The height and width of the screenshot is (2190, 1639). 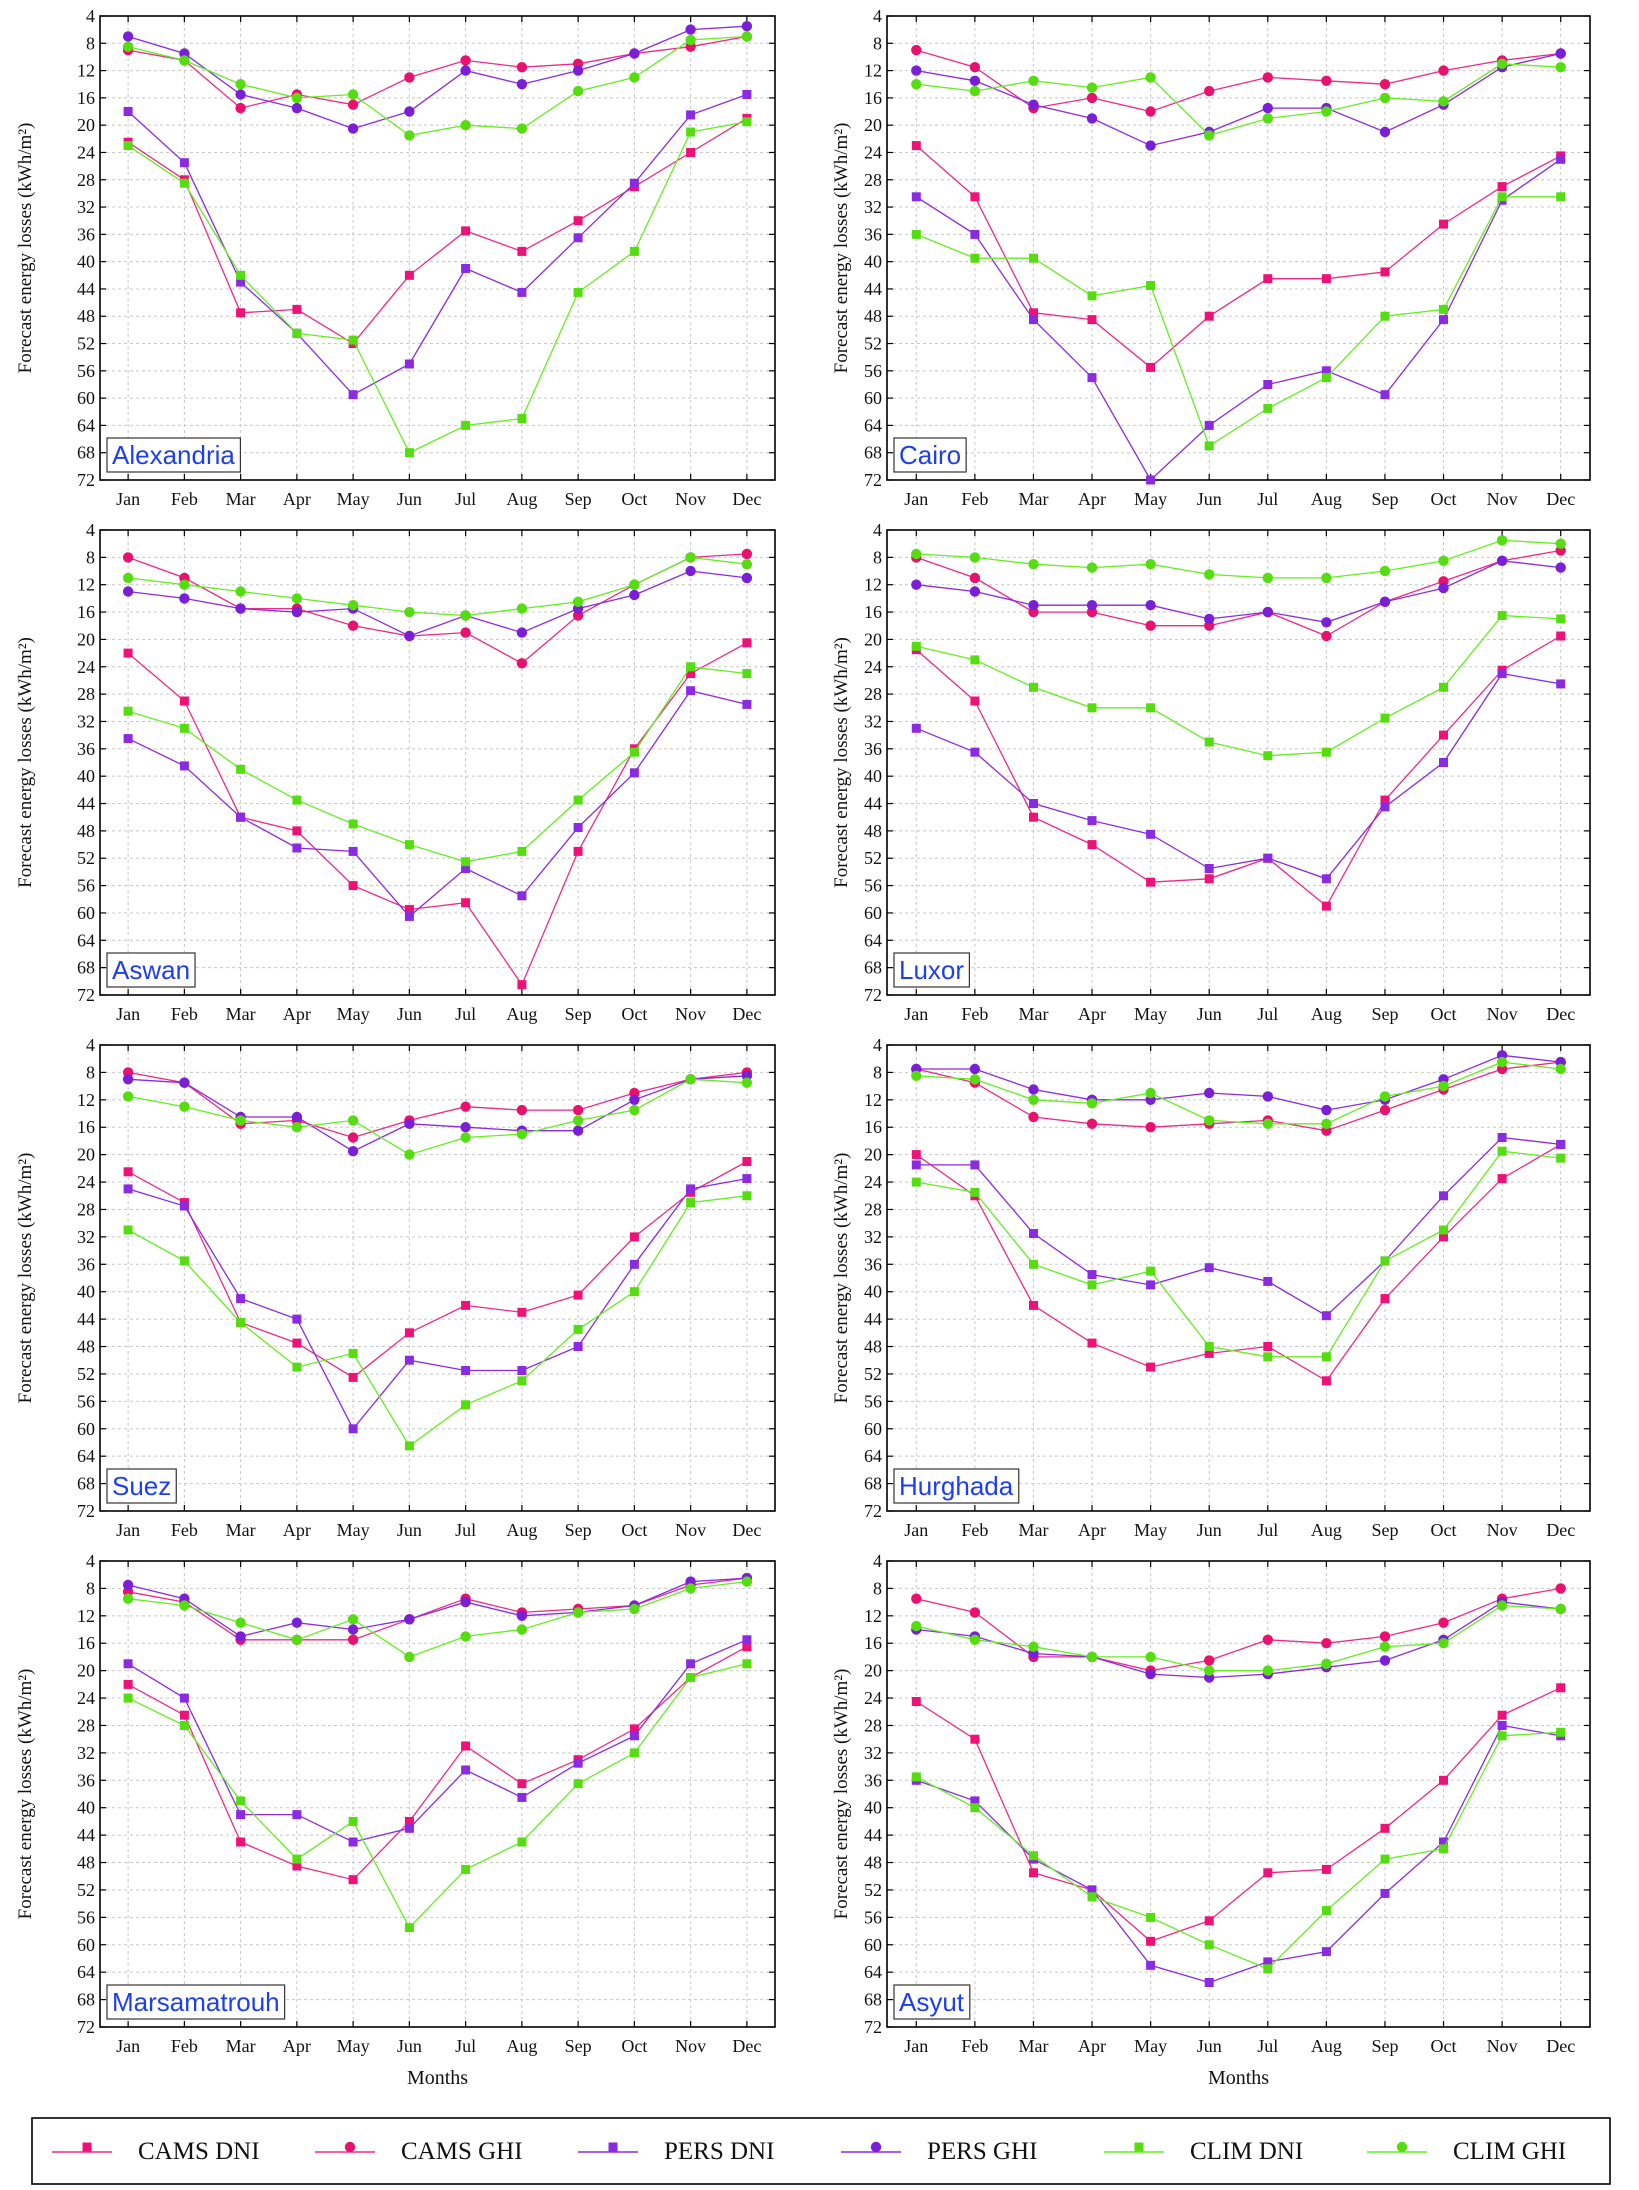 What do you see at coordinates (437, 2078) in the screenshot?
I see `x-axis-label: Months` at bounding box center [437, 2078].